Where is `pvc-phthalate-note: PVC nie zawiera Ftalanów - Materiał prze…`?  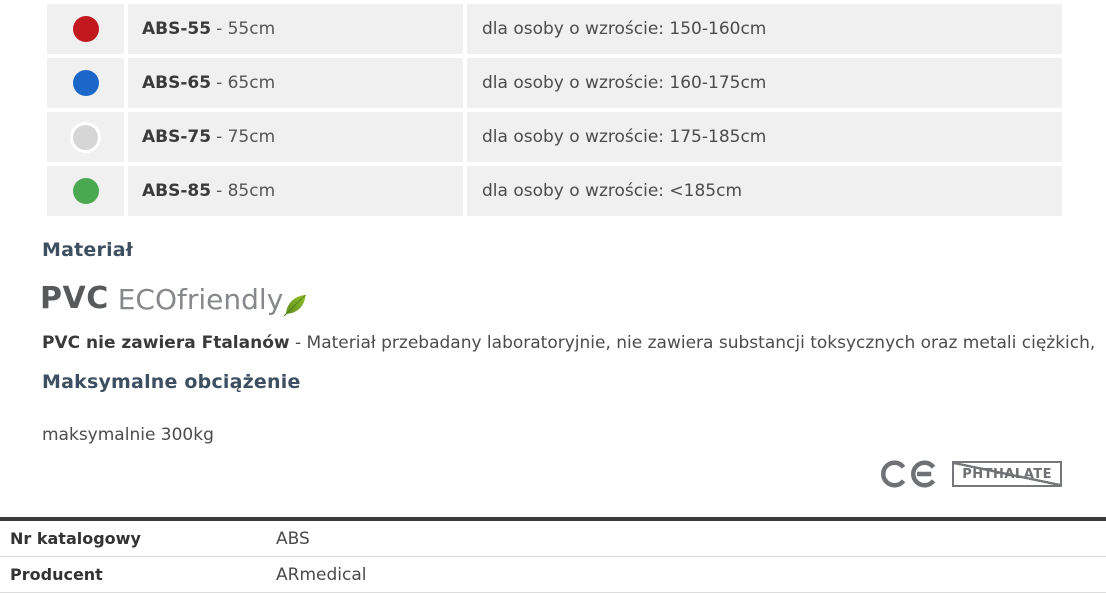
pvc-phthalate-note: PVC nie zawiera Ftalanów - Materiał prze… is located at coordinates (568, 343).